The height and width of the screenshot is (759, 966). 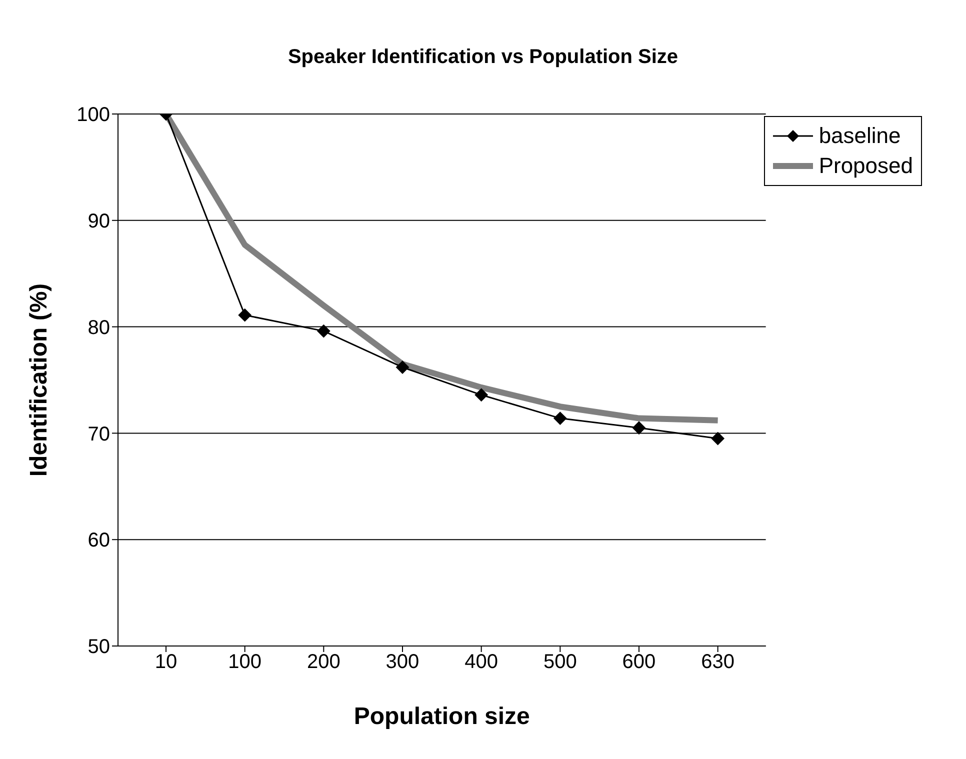 I want to click on chart-title: Speaker Identification vs Population Size, so click(x=483, y=57).